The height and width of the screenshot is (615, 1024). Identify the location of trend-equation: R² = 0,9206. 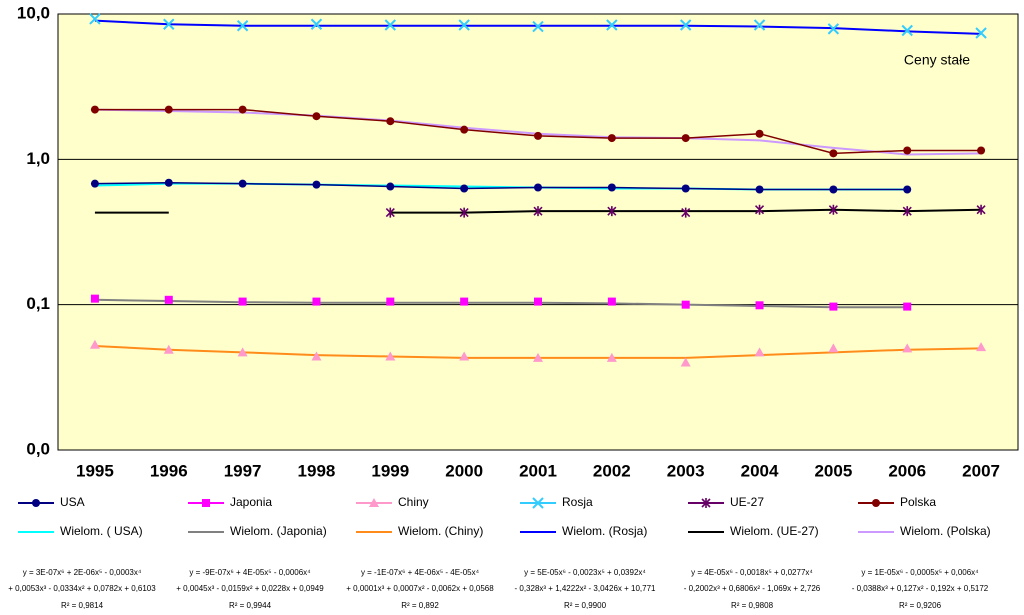
(920, 605).